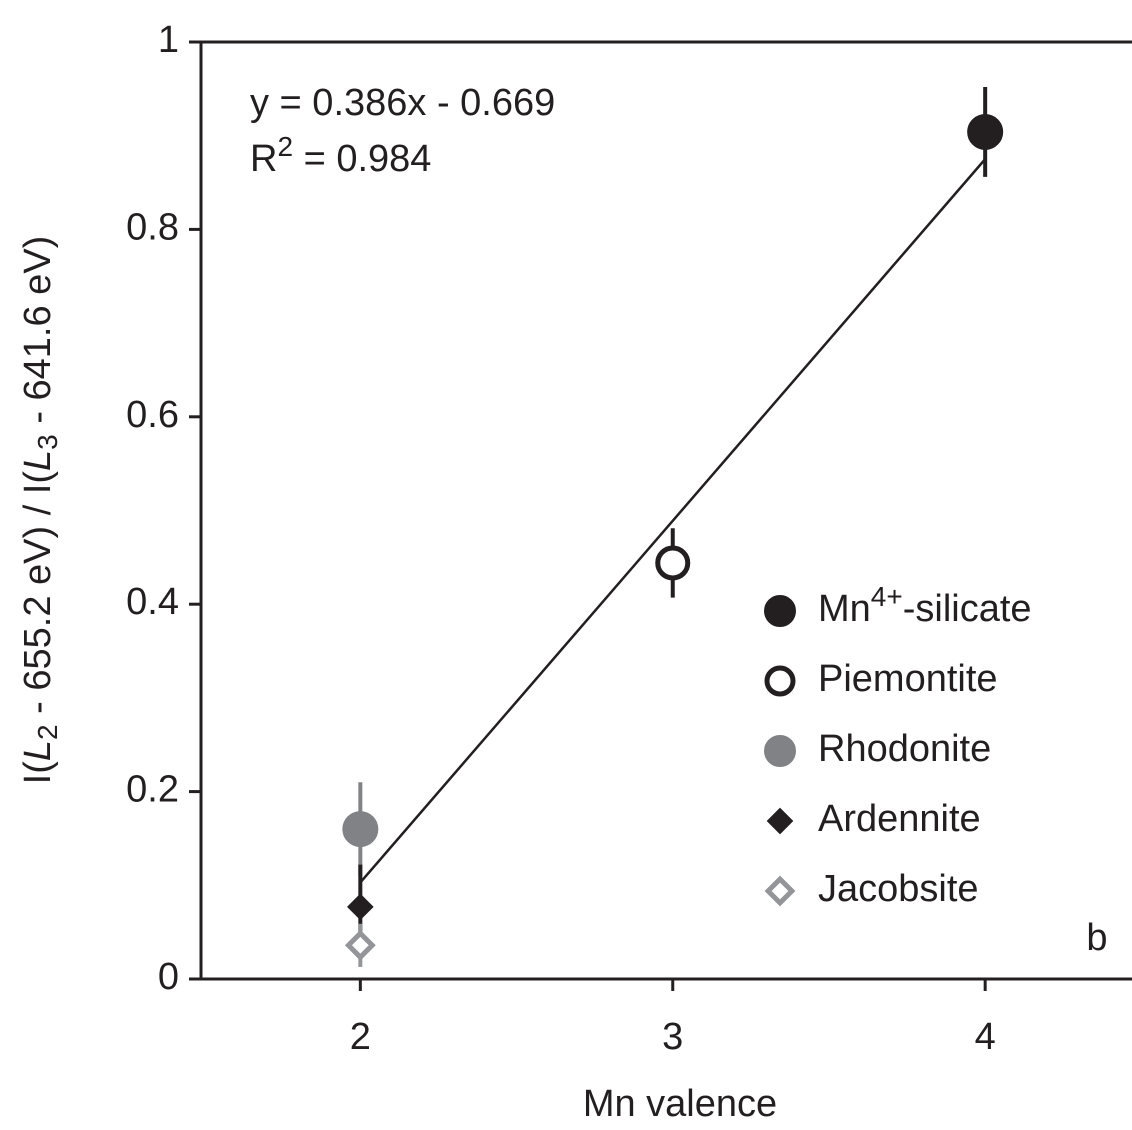  Describe the element at coordinates (152, 415) in the screenshot. I see `y-tick-label: 0.6` at that location.